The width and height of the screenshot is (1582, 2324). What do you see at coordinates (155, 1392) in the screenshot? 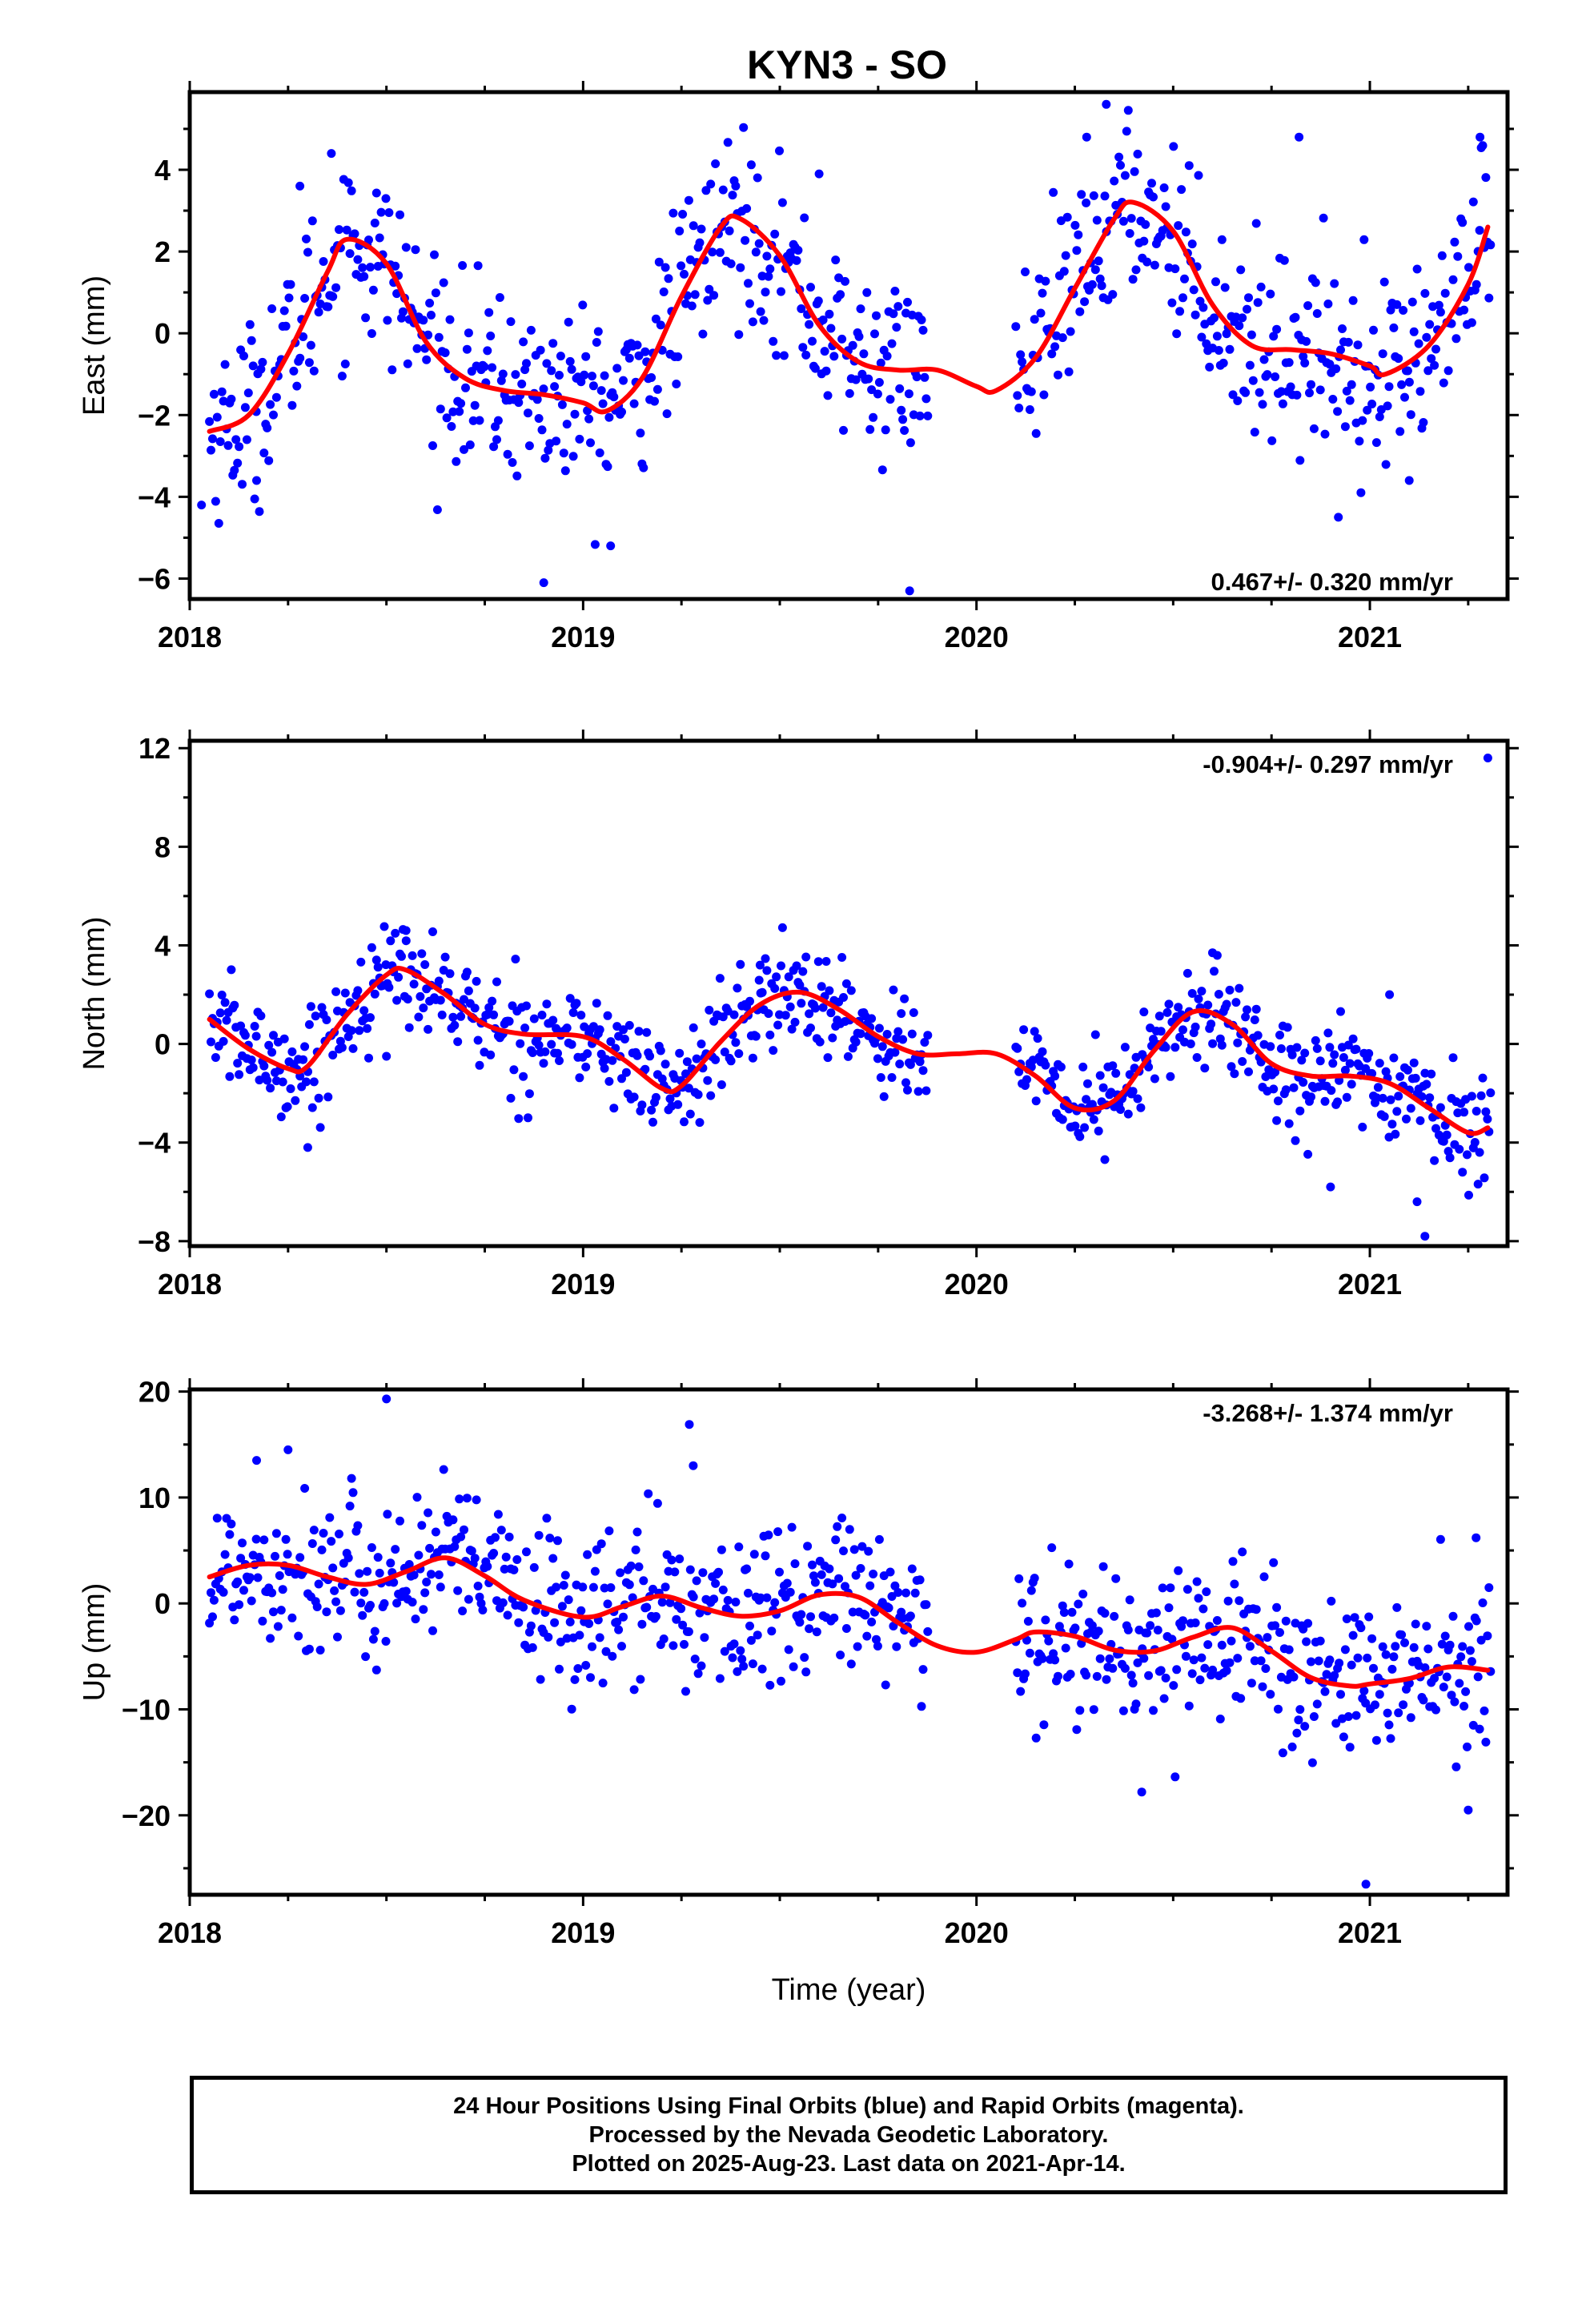
I see `up-y-tick-label: 20` at bounding box center [155, 1392].